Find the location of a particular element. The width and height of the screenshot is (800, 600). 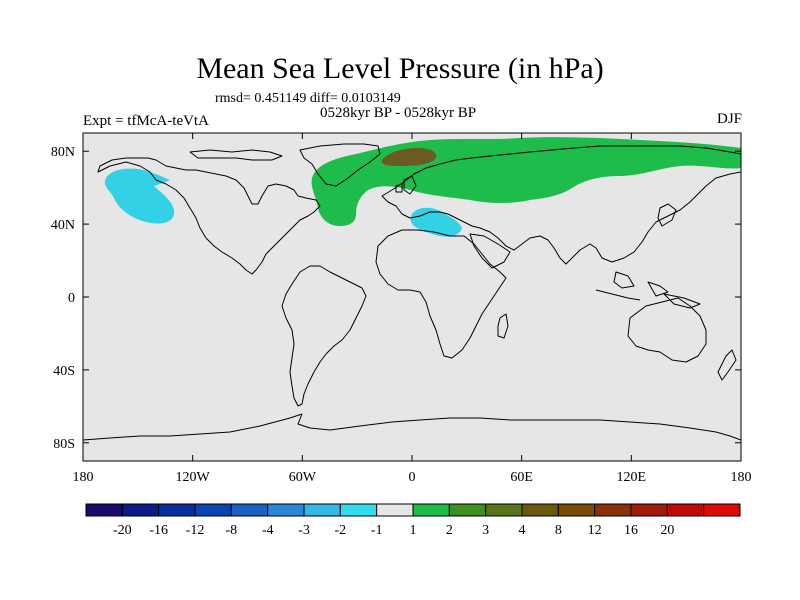

lat-label-1: 40N is located at coordinates (63, 225).